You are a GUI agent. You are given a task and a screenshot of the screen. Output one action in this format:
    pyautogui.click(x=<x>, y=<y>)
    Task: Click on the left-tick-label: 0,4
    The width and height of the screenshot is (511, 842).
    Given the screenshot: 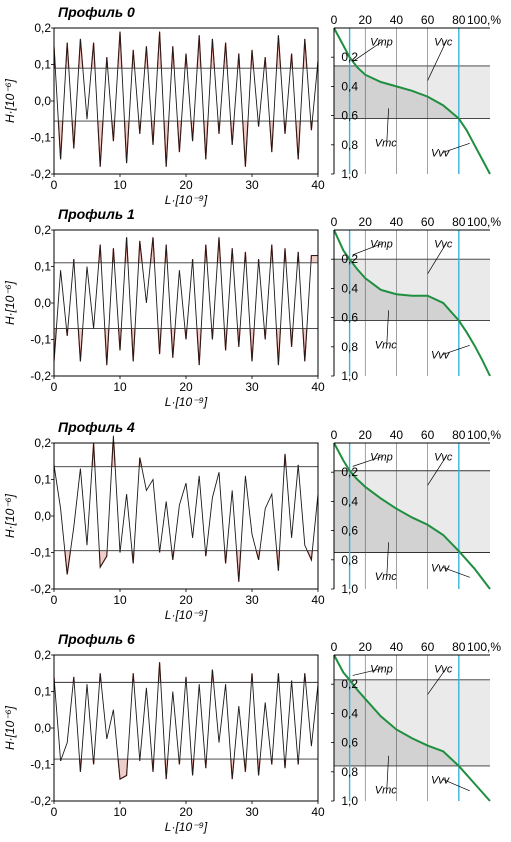 What is the action you would take?
    pyautogui.click(x=349, y=86)
    